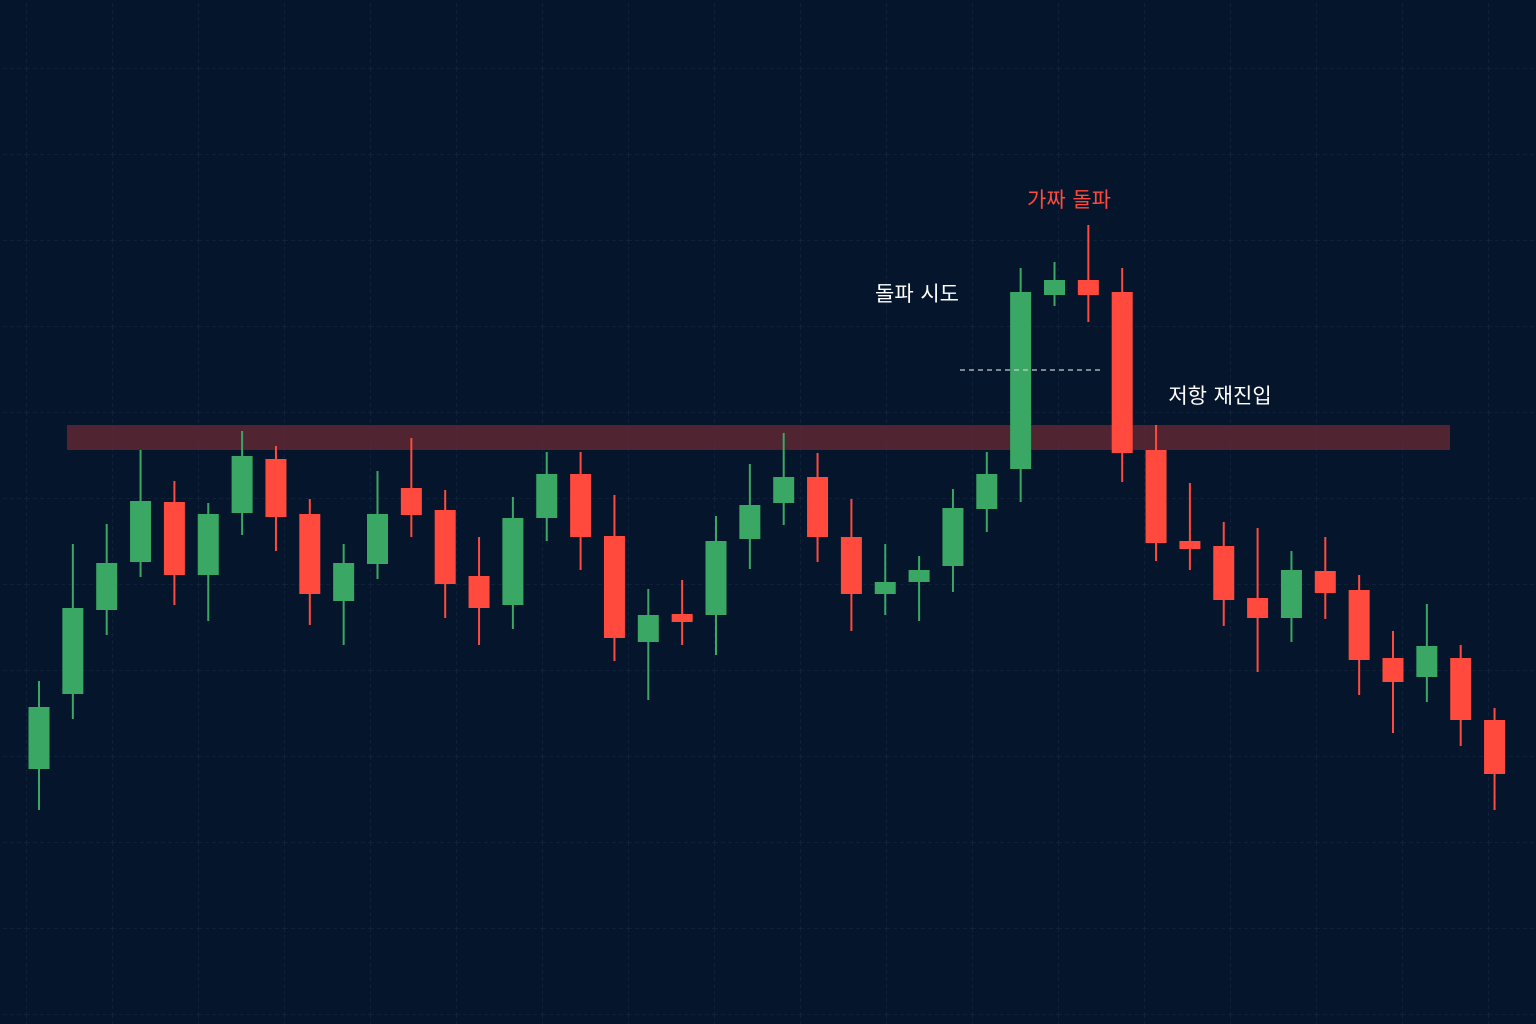 This screenshot has height=1024, width=1536. I want to click on annotation: 저항 재진입, so click(1219, 396).